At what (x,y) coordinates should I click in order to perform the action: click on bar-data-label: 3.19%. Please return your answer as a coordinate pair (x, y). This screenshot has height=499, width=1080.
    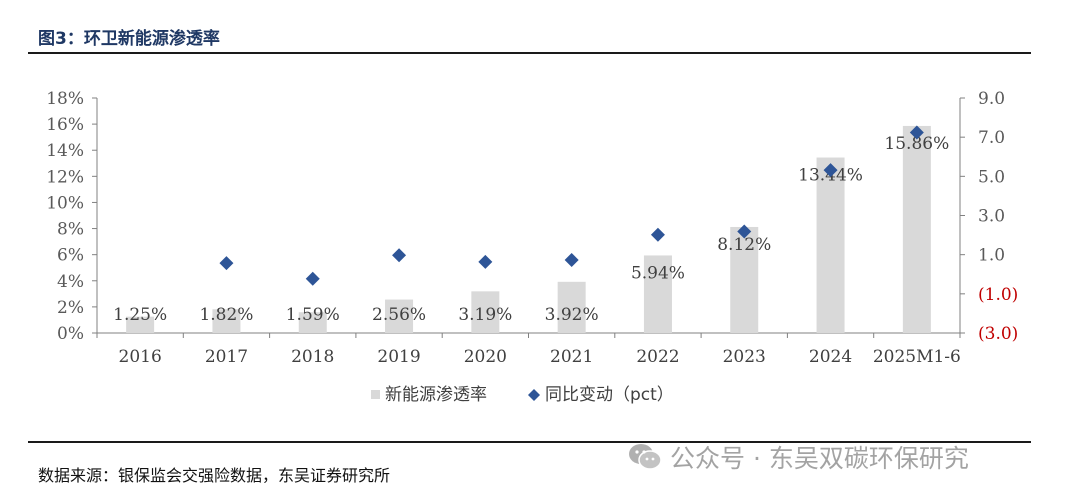
    Looking at the image, I should click on (485, 315).